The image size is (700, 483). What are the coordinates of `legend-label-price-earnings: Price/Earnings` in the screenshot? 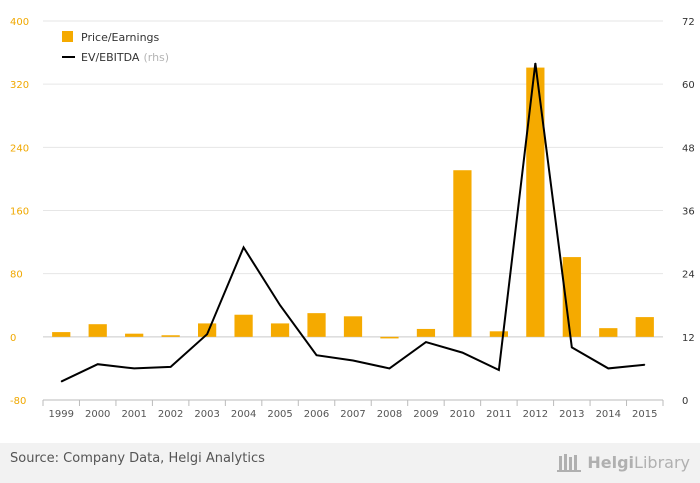 It's located at (120, 37).